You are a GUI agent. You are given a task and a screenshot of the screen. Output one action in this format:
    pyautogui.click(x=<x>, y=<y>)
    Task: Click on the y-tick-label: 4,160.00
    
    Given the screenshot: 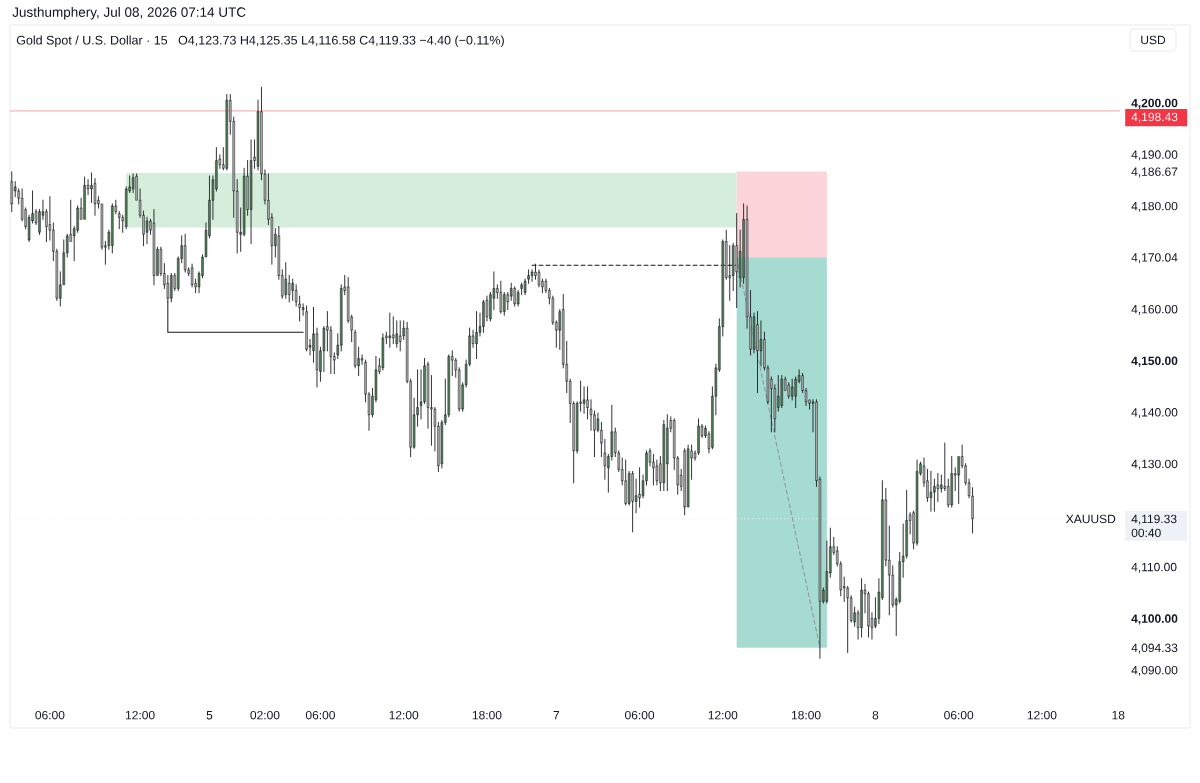 What is the action you would take?
    pyautogui.click(x=1154, y=310)
    